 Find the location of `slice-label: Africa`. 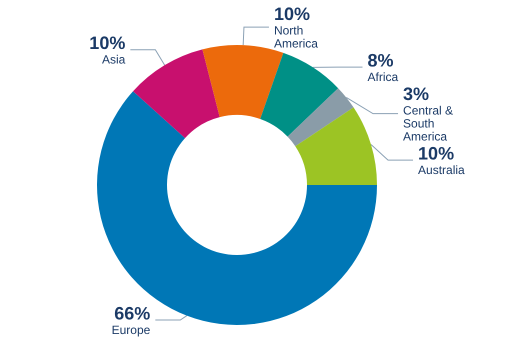

slice-label: Africa is located at coordinates (382, 77).